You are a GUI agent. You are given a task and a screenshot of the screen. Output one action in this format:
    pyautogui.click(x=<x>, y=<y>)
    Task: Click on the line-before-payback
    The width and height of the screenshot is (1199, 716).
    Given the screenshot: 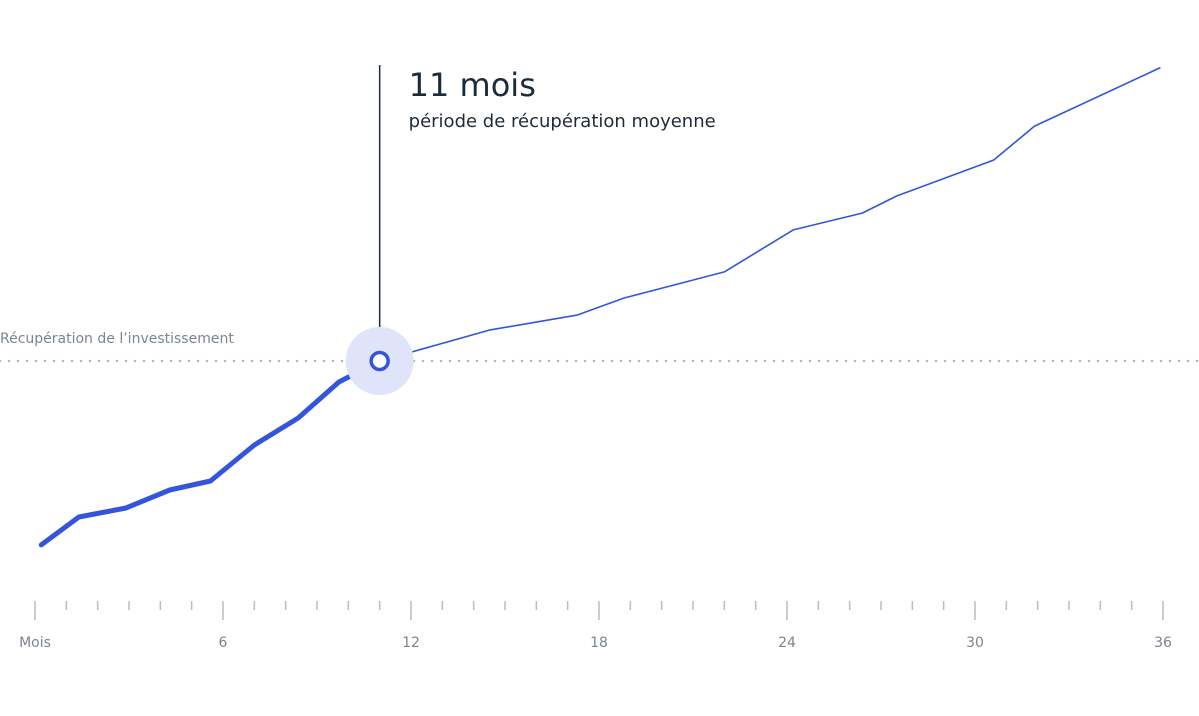 What is the action you would take?
    pyautogui.click(x=210, y=453)
    